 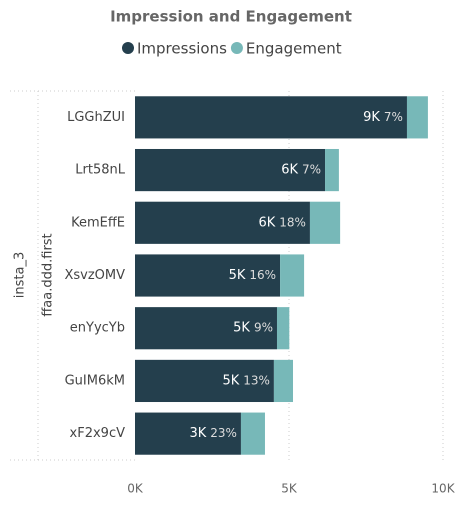 I want to click on data-label: 18%, so click(x=292, y=222).